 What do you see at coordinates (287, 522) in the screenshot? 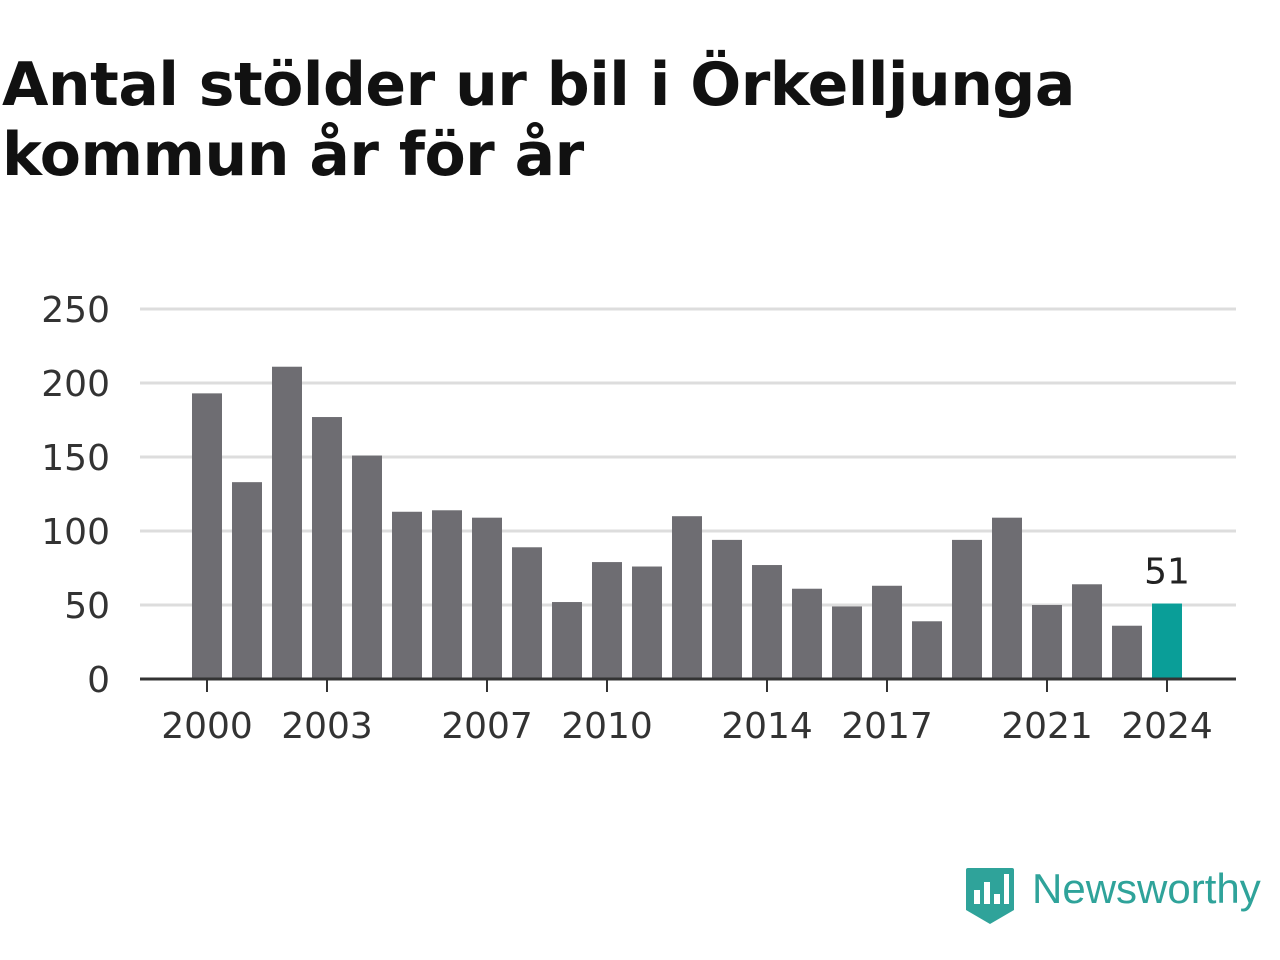
I see `bar-2002` at bounding box center [287, 522].